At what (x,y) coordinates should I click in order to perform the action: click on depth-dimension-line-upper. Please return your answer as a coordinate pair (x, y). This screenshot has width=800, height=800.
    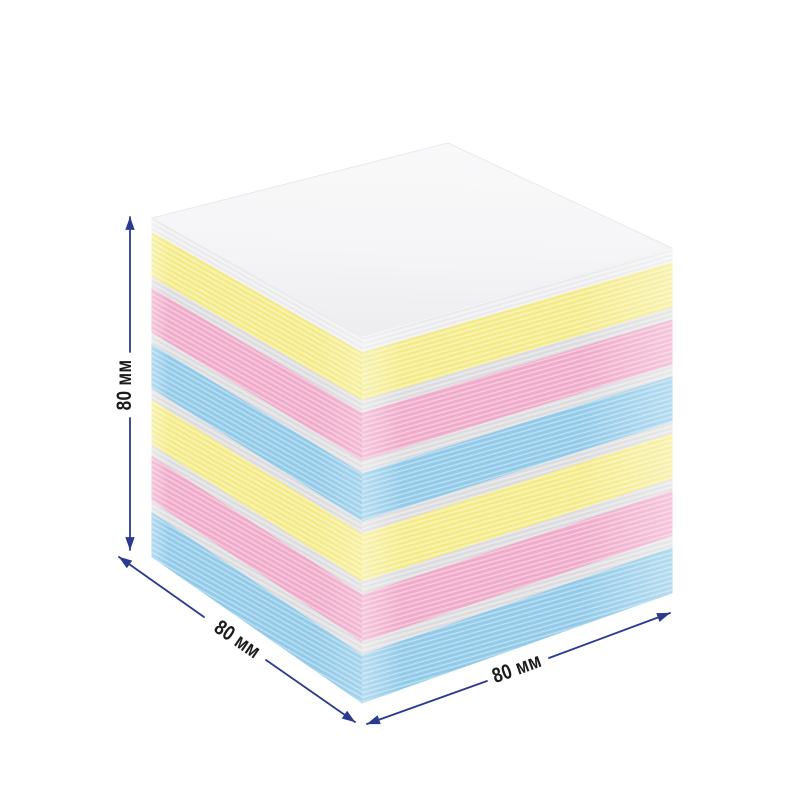
    Looking at the image, I should click on (161, 587).